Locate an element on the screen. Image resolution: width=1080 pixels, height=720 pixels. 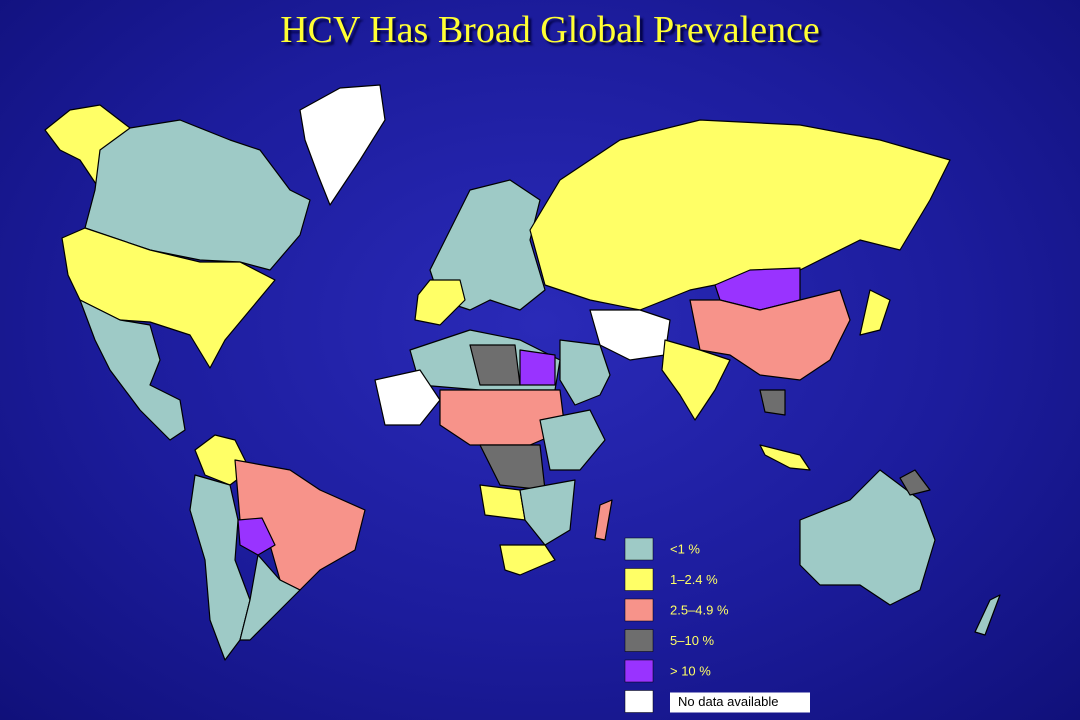
legend-label-background is located at coordinates (740, 702).